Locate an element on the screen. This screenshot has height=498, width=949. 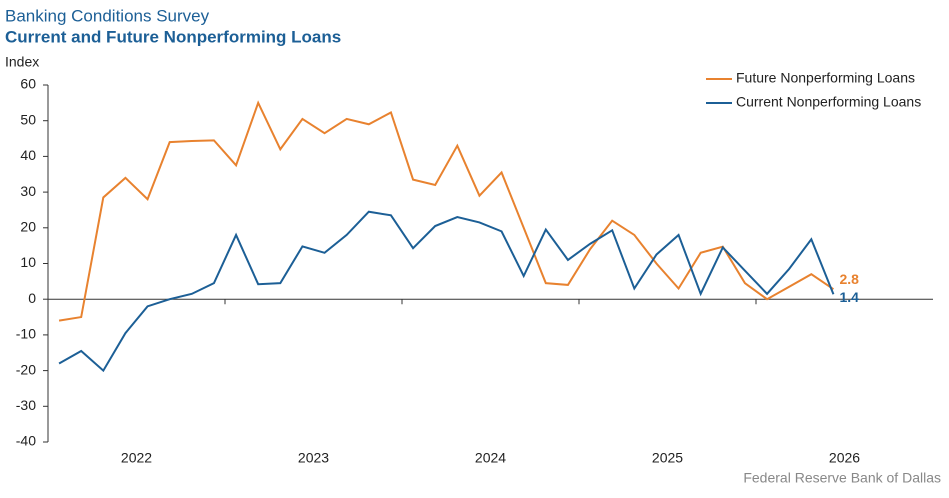
y-tick-label: -10 is located at coordinates (26, 334).